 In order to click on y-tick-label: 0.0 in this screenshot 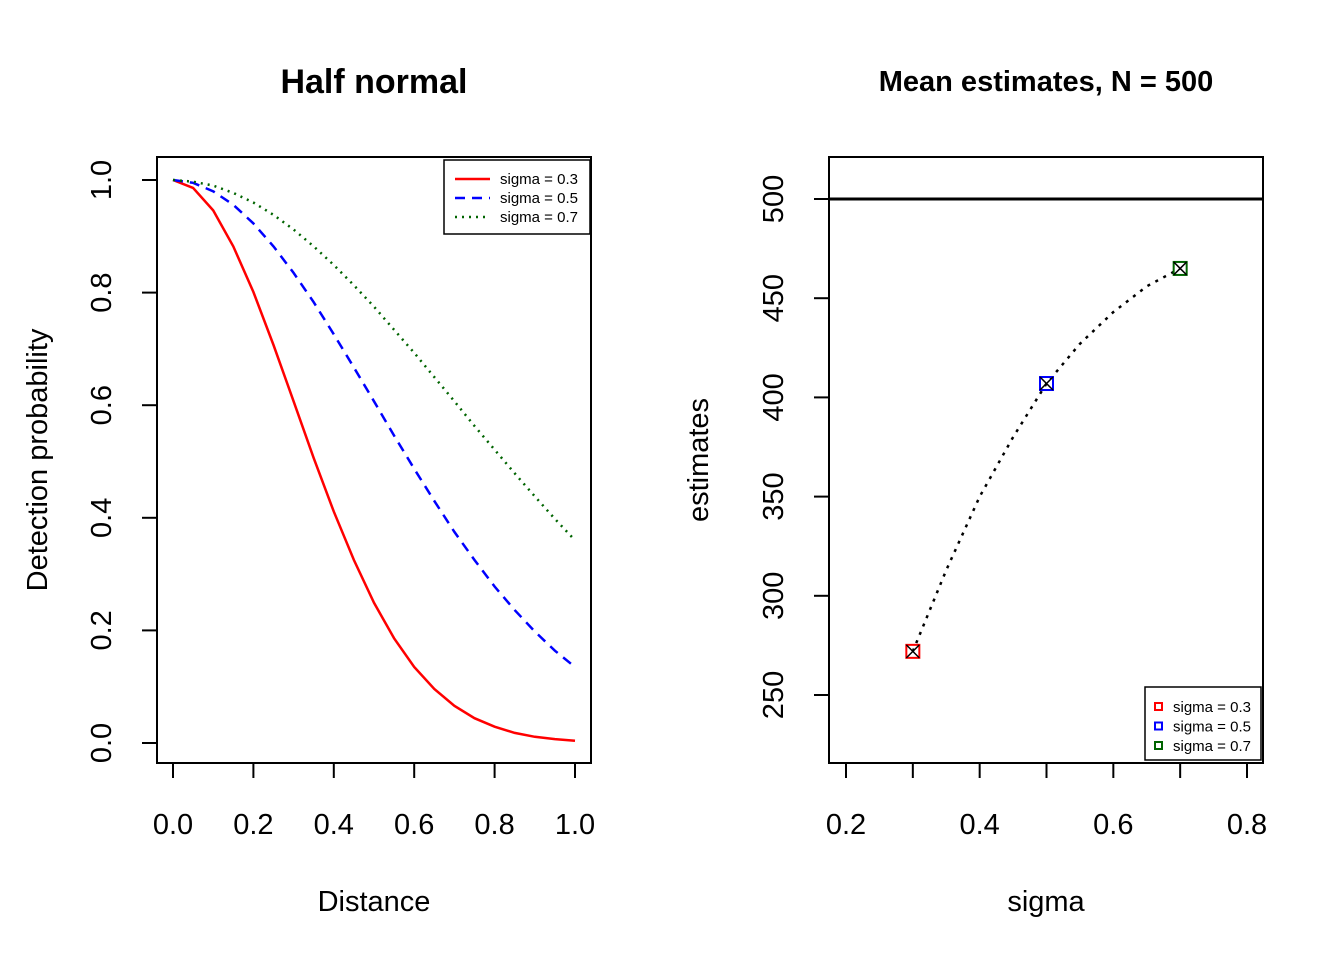, I will do `click(102, 743)`.